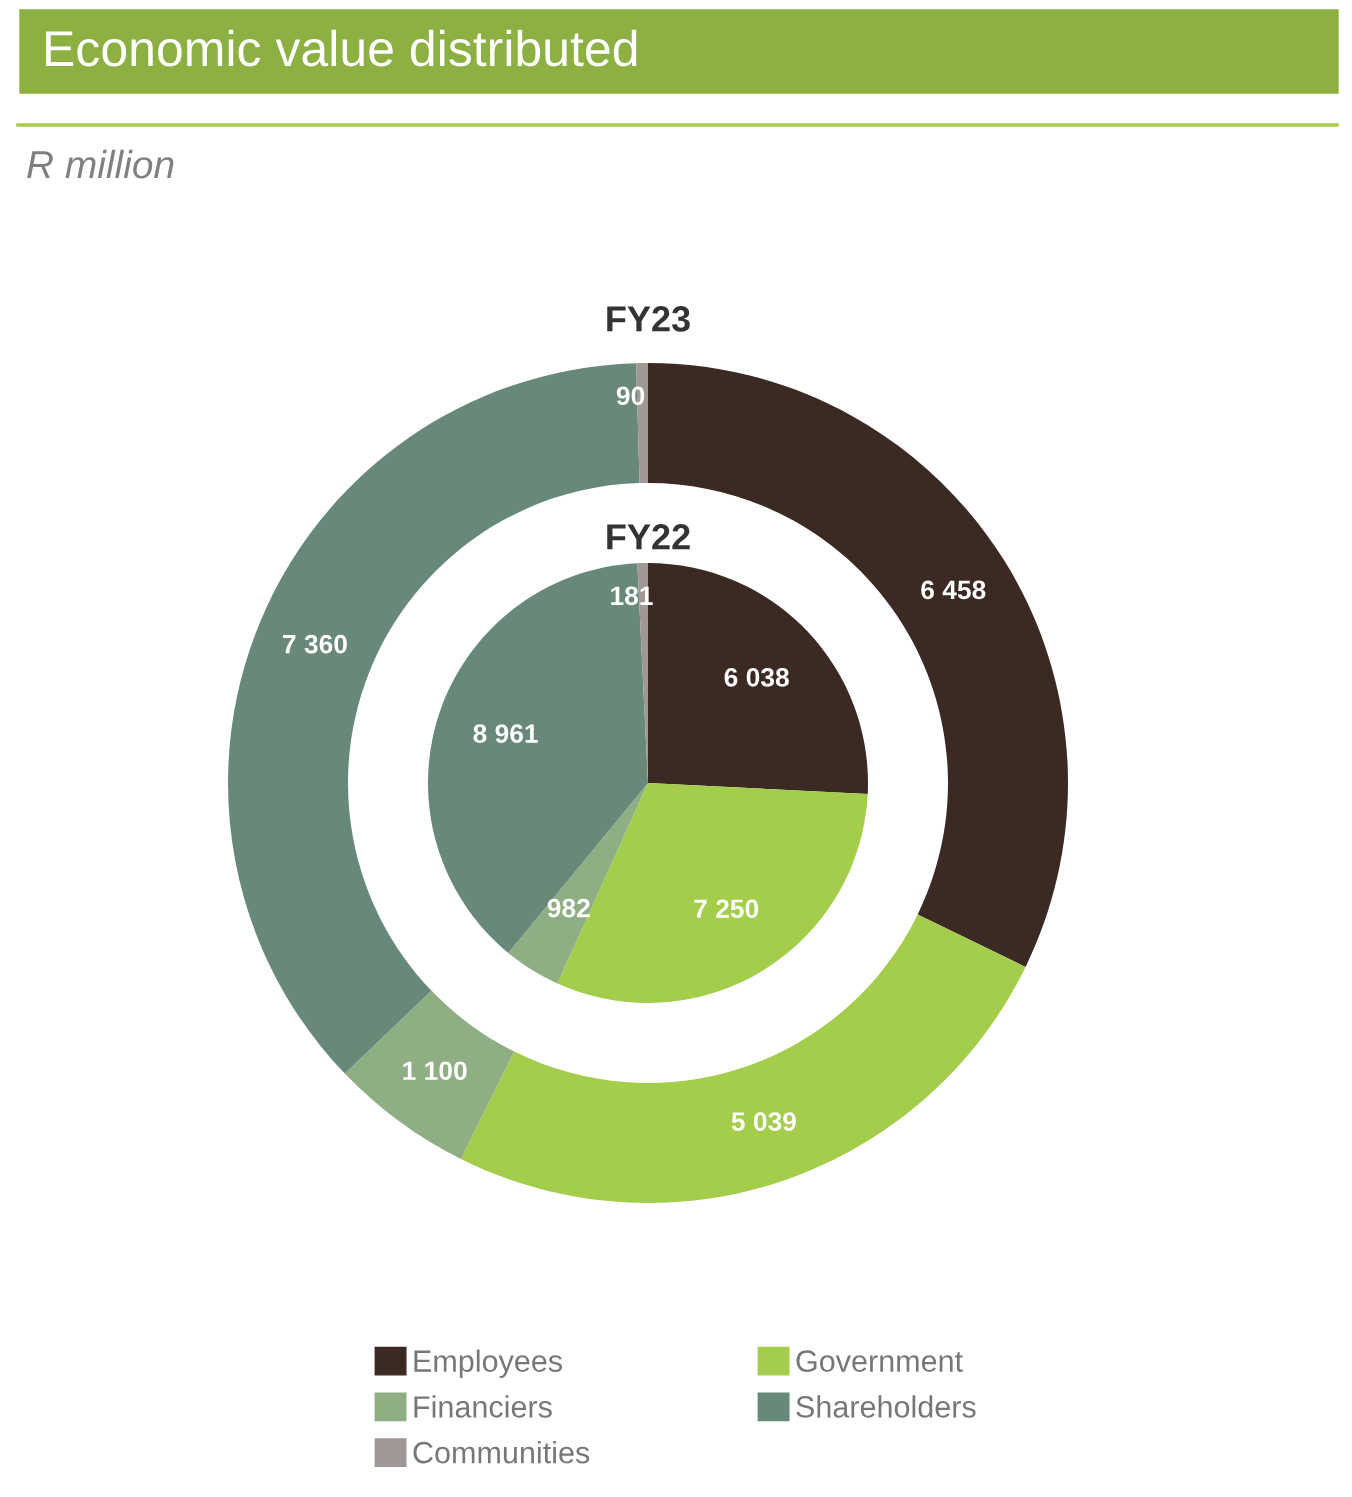 This screenshot has height=1497, width=1352. Describe the element at coordinates (726, 909) in the screenshot. I see `data-label: 7 250` at that location.